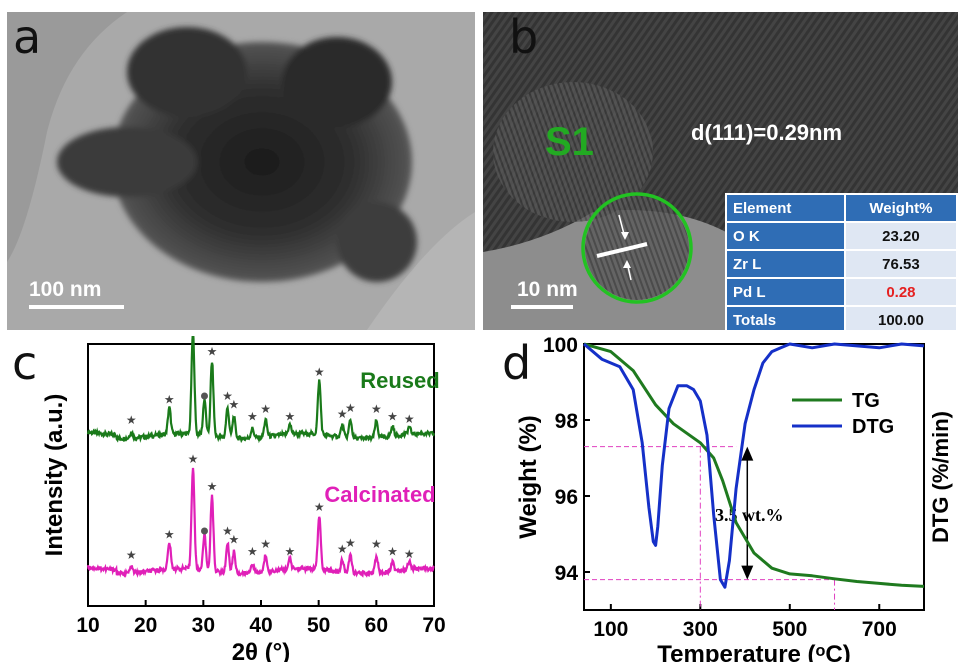  I want to click on edx-row: Totals 100.00, so click(841, 317).